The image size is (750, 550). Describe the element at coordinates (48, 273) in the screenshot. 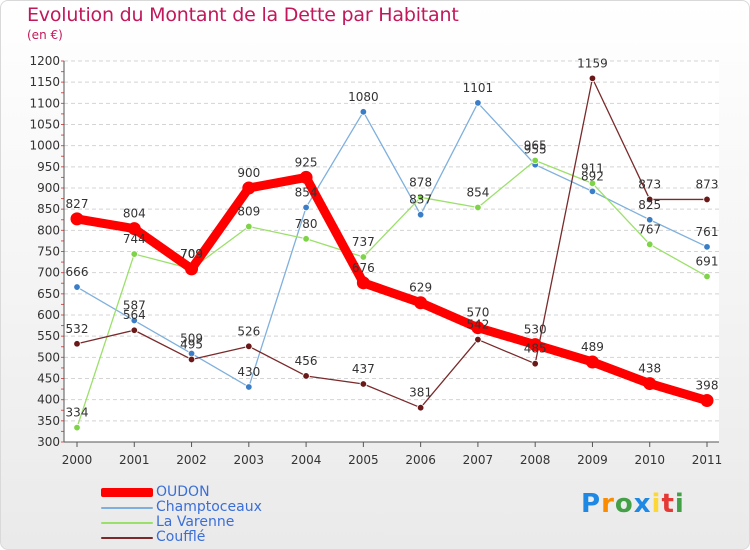

I see `y-tick-label: 700` at that location.